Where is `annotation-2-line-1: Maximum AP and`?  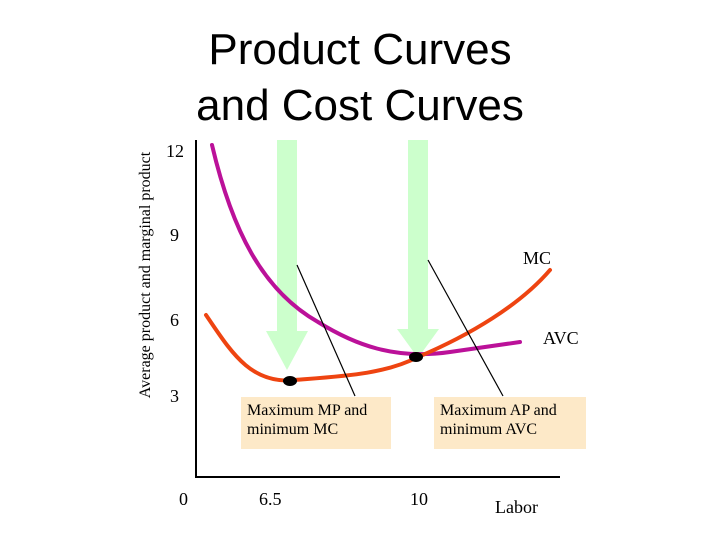 annotation-2-line-1: Maximum AP and is located at coordinates (498, 410).